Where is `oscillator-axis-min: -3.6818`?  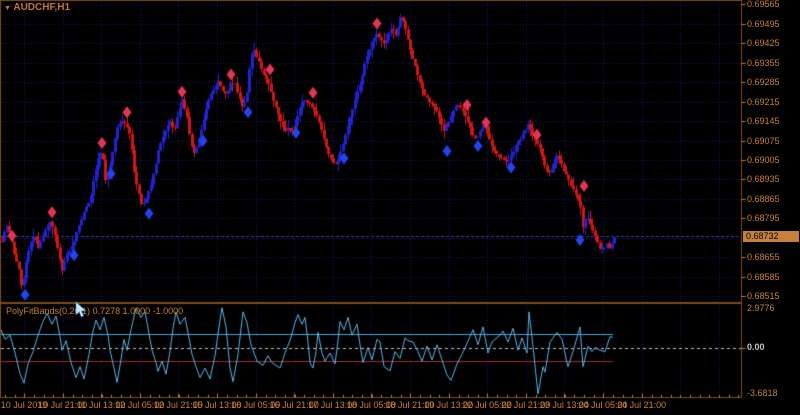
oscillator-axis-min: -3.6818 is located at coordinates (762, 393).